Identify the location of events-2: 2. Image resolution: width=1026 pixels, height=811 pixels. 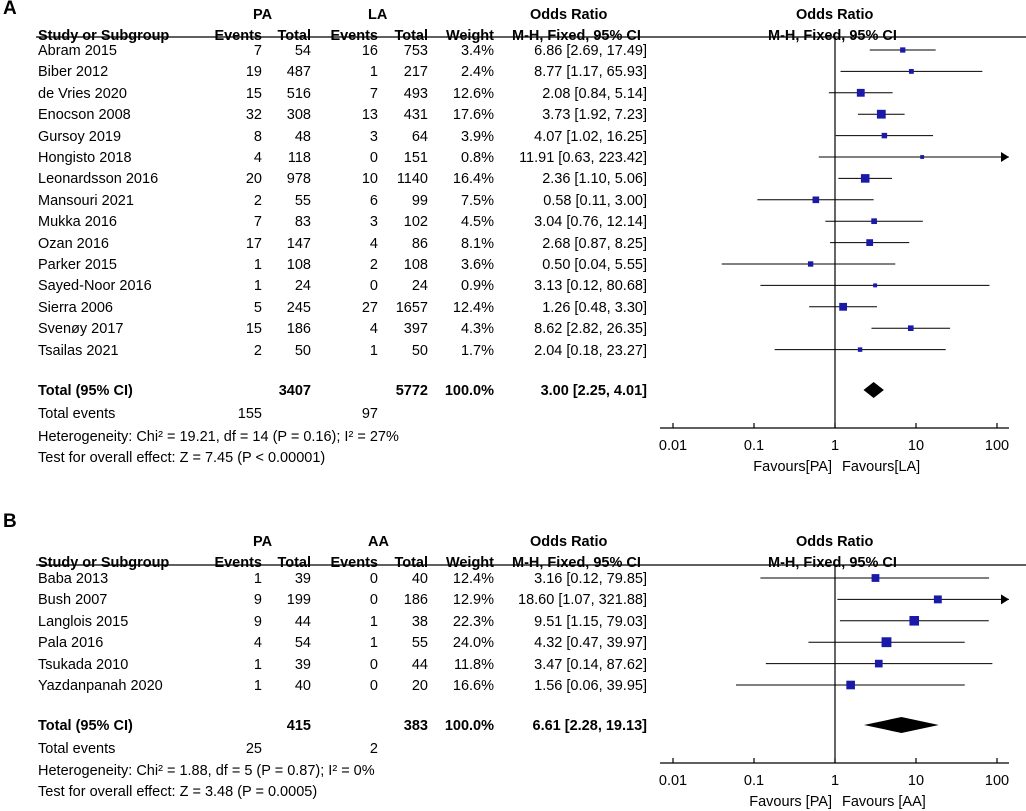
(373, 265).